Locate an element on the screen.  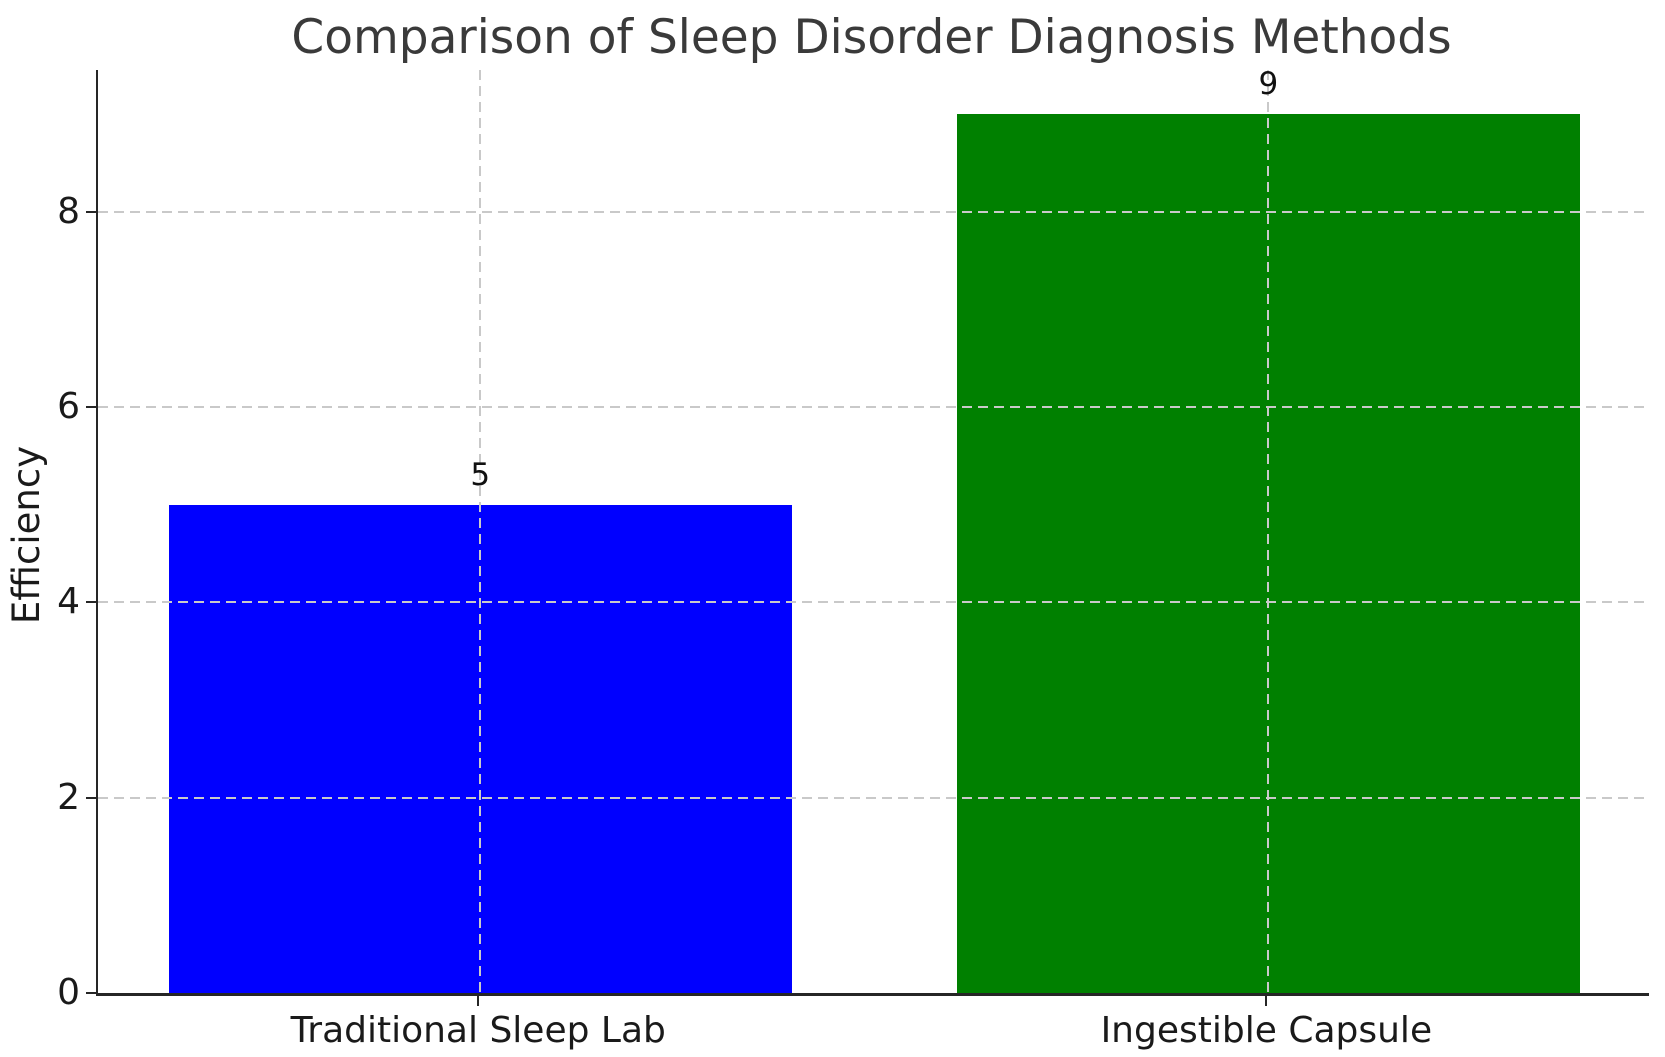
y-tick-label-4: 4 is located at coordinates (68, 602).